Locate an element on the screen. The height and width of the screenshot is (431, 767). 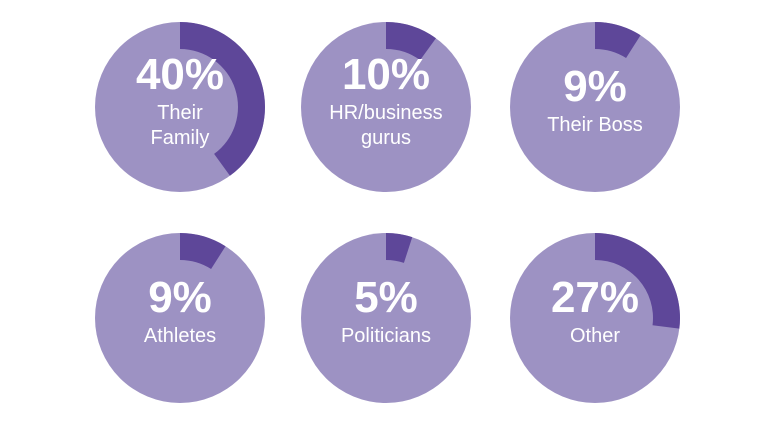
donut-category-label: Their is located at coordinates (180, 113).